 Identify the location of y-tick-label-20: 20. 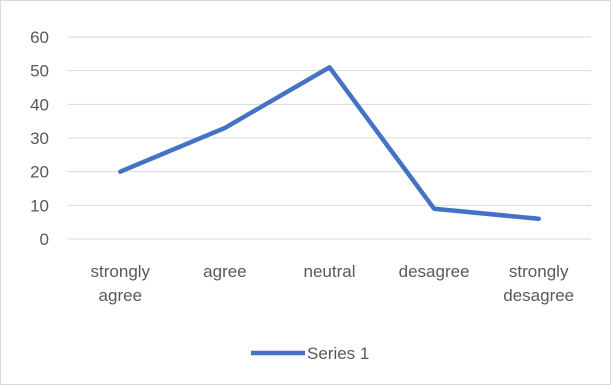
(39, 172).